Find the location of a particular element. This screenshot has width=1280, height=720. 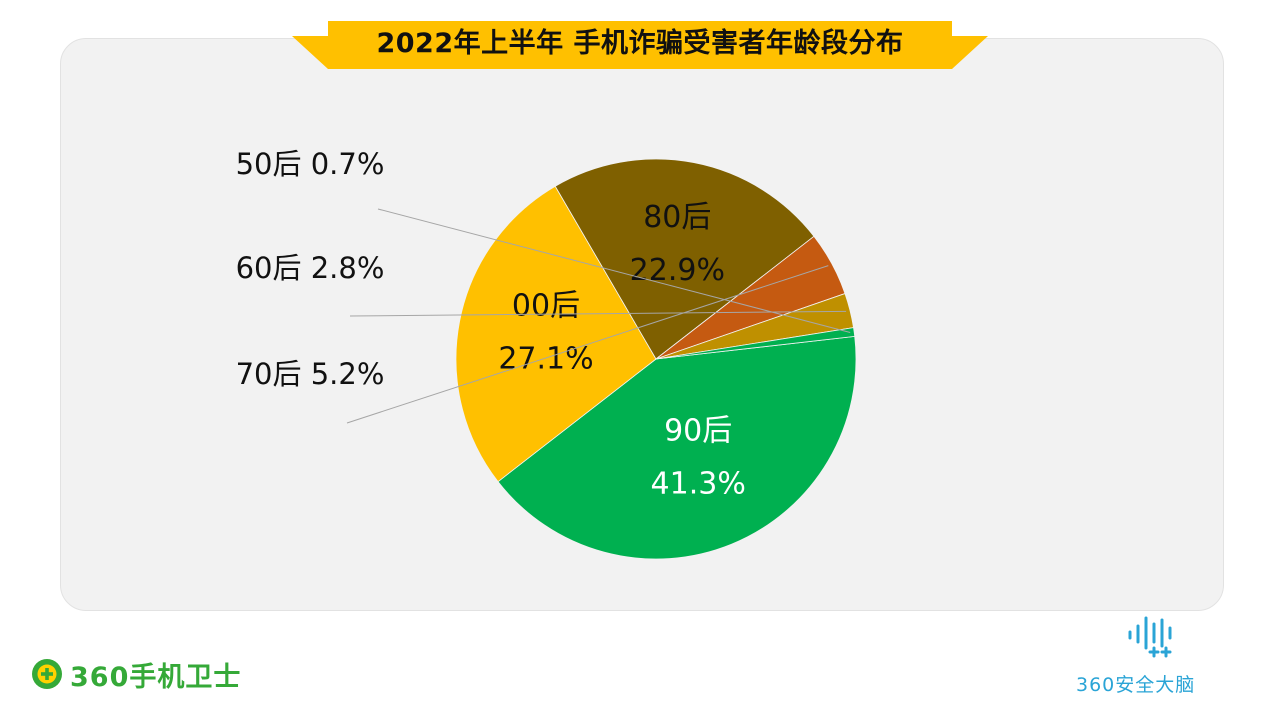

slice-90-value-label: 41.3% is located at coordinates (698, 484).